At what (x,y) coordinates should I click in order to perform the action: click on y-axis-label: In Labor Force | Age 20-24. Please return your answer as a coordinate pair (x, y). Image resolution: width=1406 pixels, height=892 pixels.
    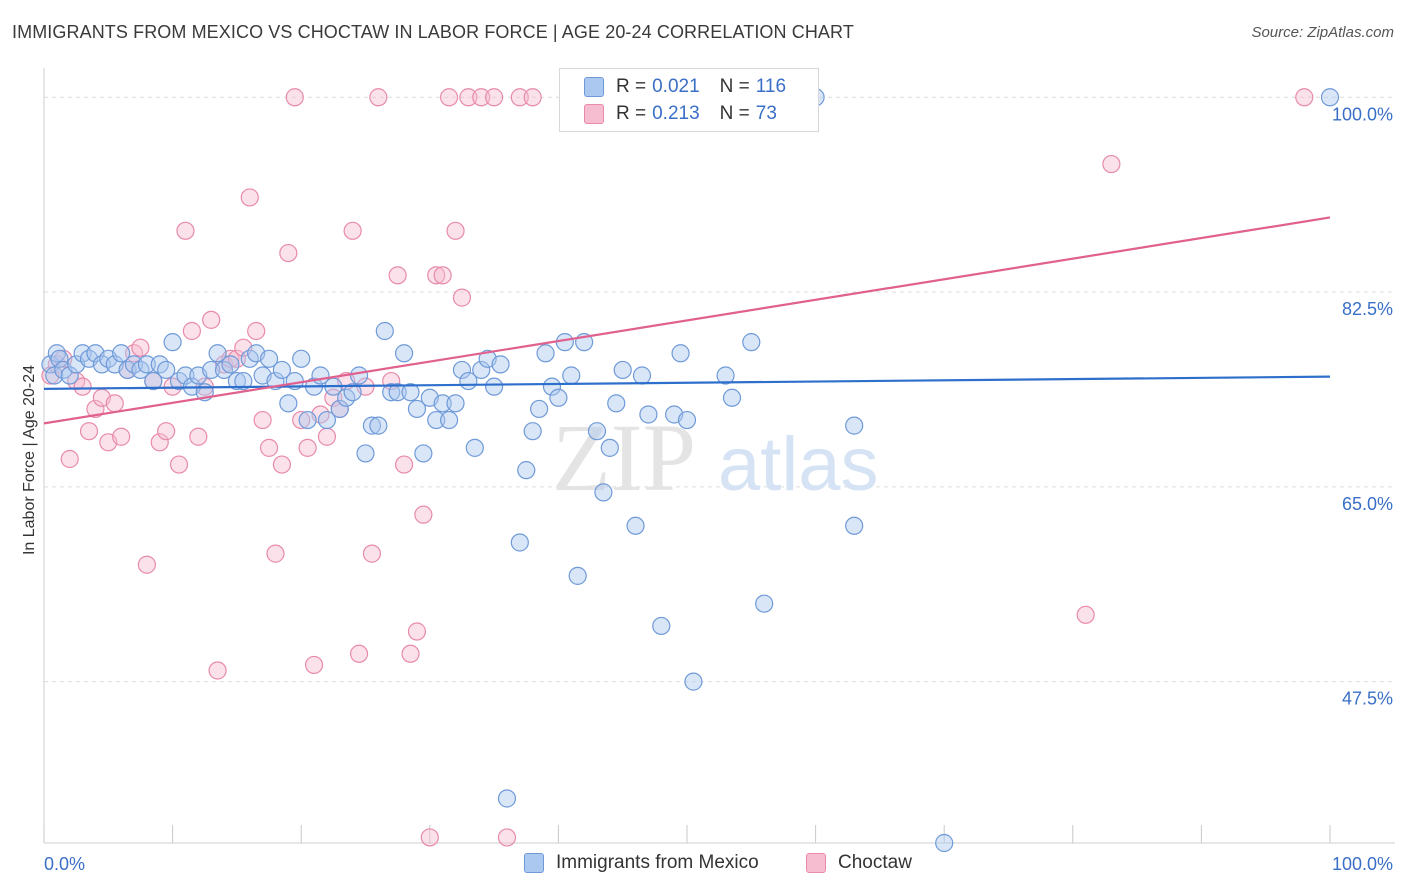
    Looking at the image, I should click on (29, 460).